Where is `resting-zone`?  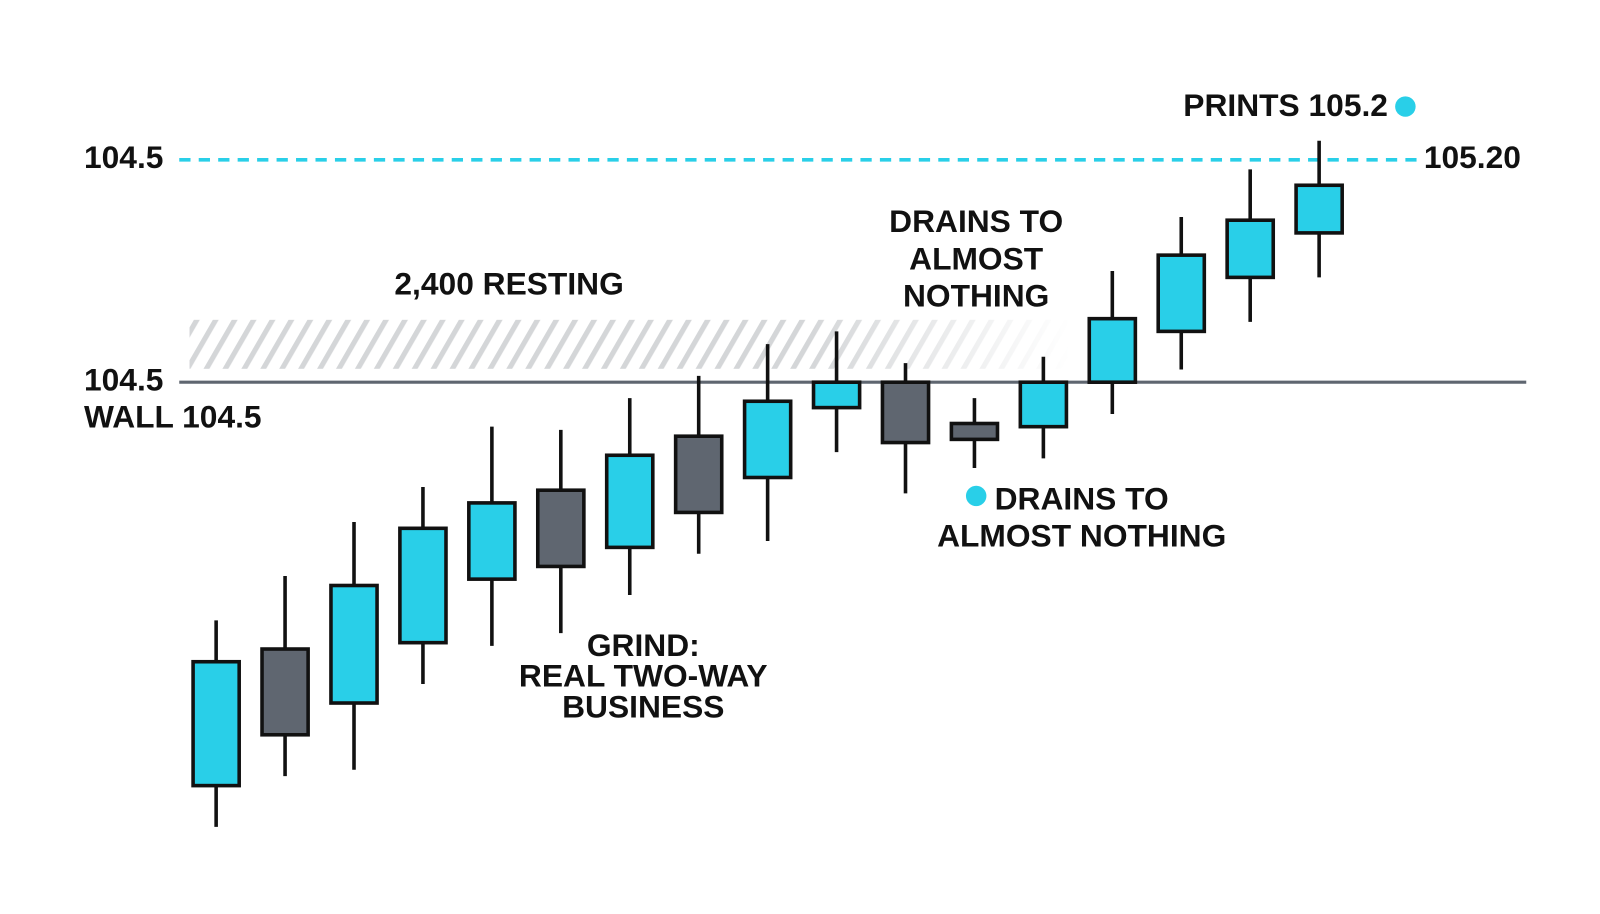
resting-zone is located at coordinates (630, 344).